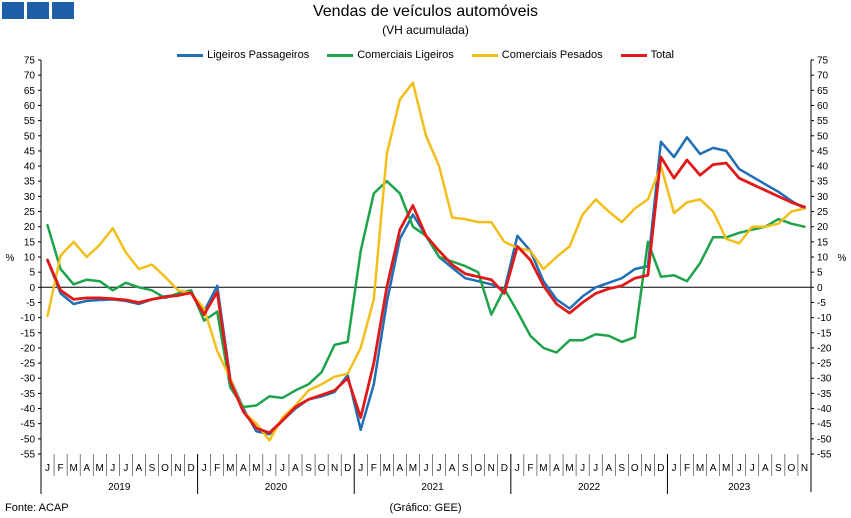 The image size is (851, 518). Describe the element at coordinates (30, 258) in the screenshot. I see `y-tick-label-left: 10` at that location.